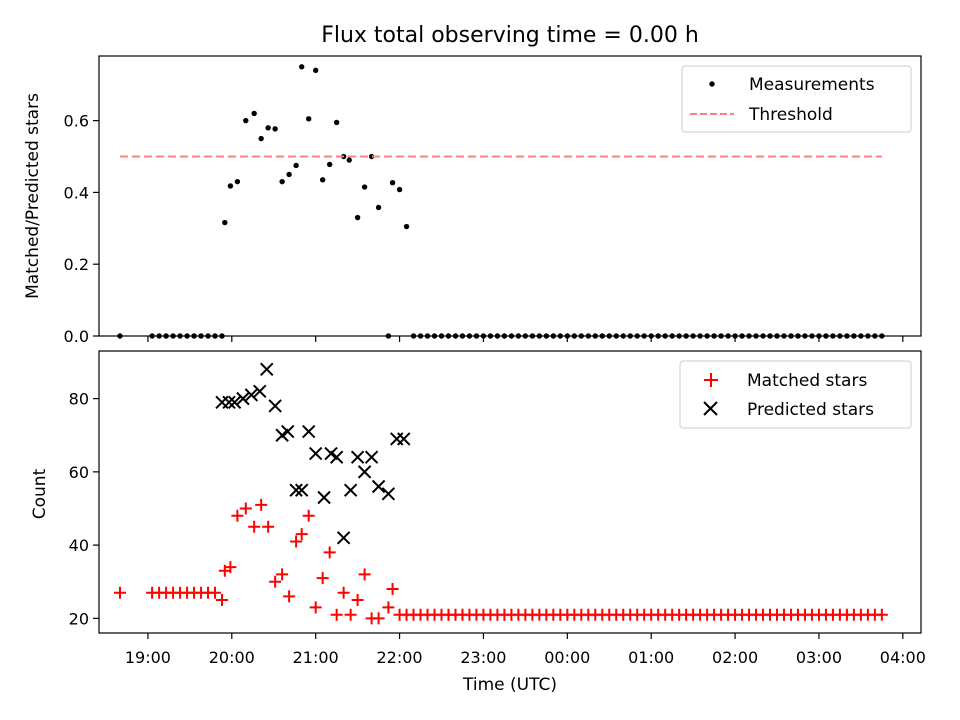 The height and width of the screenshot is (720, 960). I want to click on bottom-y-tick-label: 20, so click(79, 618).